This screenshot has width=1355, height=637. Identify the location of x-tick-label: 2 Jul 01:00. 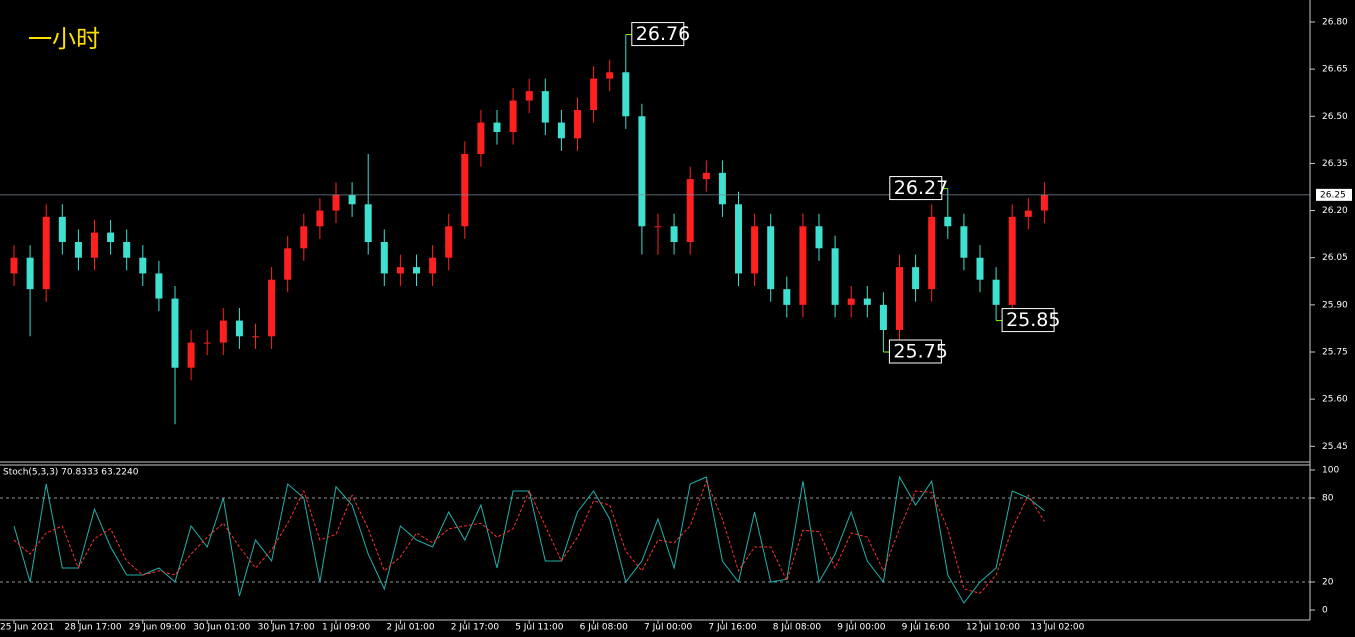
(410, 628).